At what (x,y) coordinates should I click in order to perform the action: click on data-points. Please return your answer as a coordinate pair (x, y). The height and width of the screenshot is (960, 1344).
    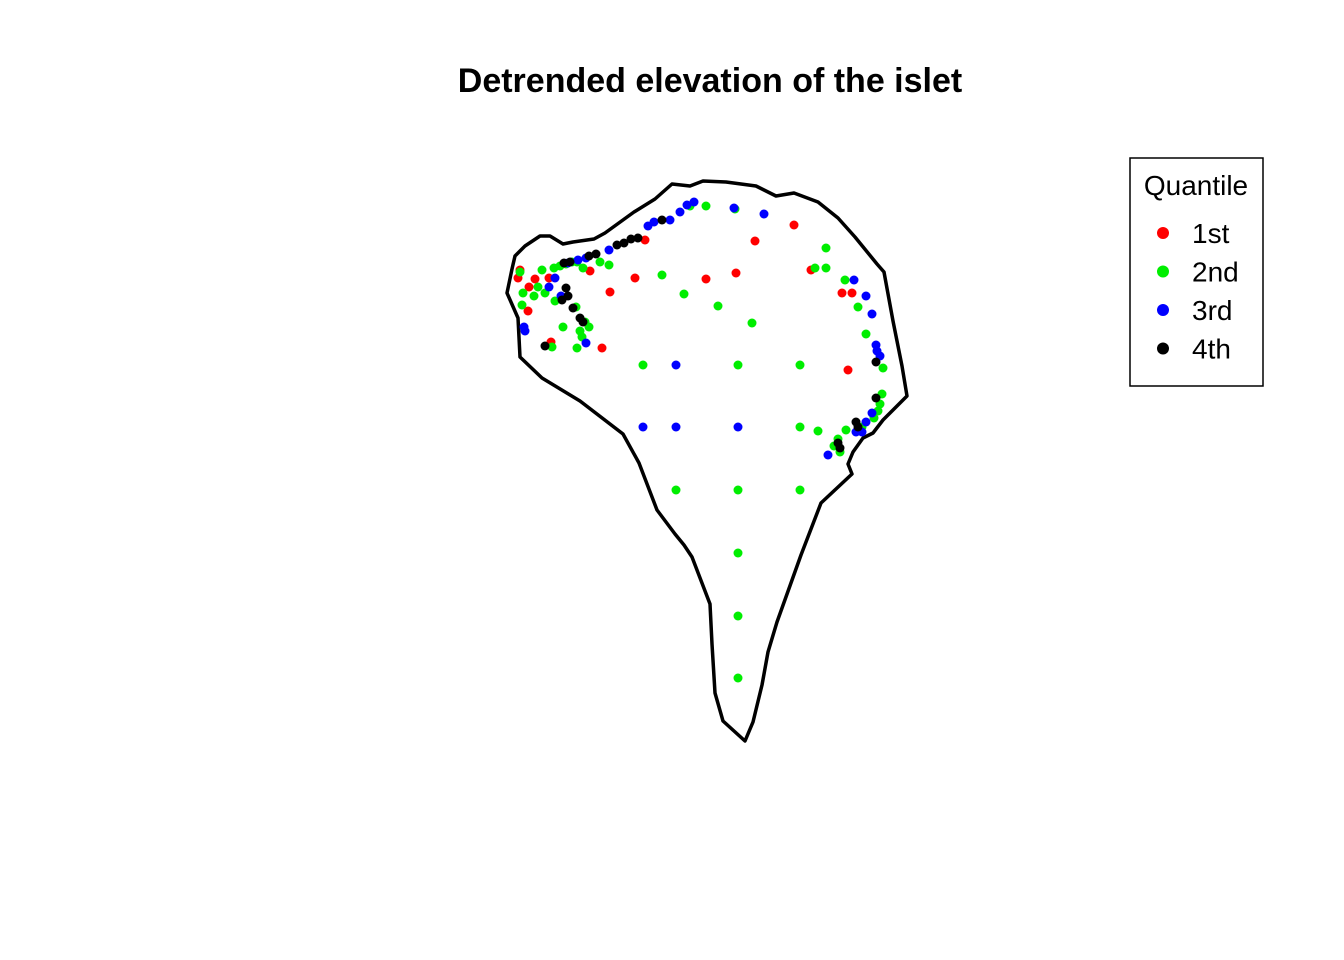
    Looking at the image, I should click on (700, 440).